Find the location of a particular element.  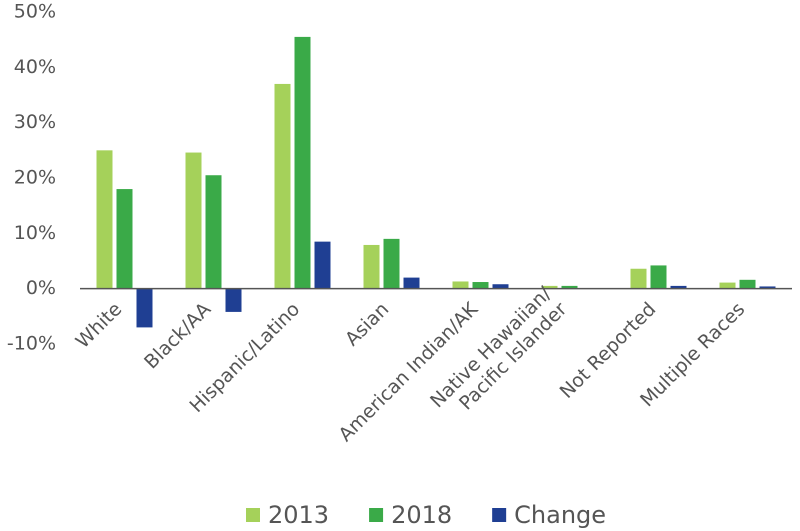

y-tick-label: 50% is located at coordinates (35, 12).